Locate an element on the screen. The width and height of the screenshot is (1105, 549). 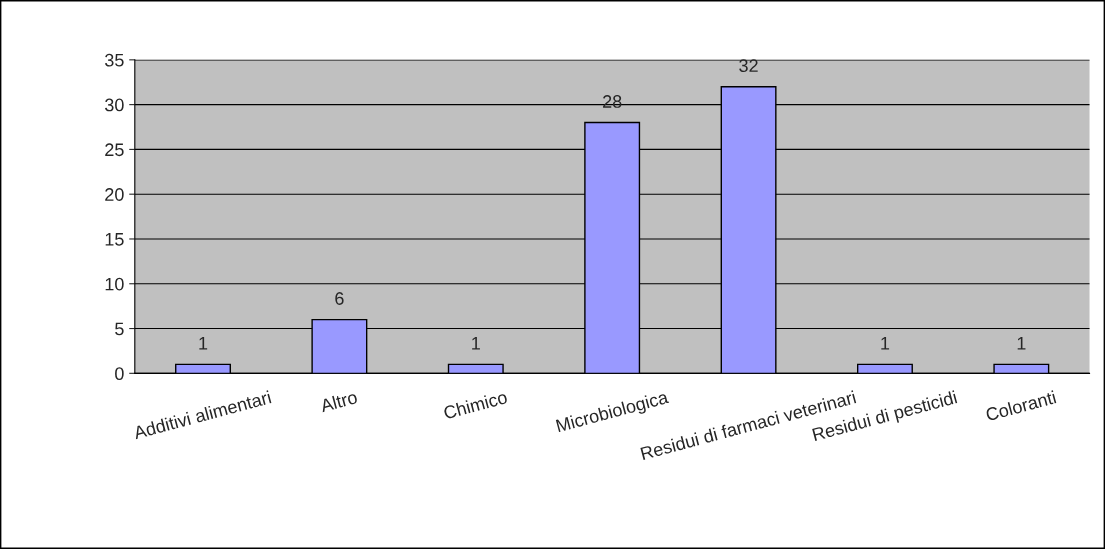
y-tick-label: 10 is located at coordinates (114, 284).